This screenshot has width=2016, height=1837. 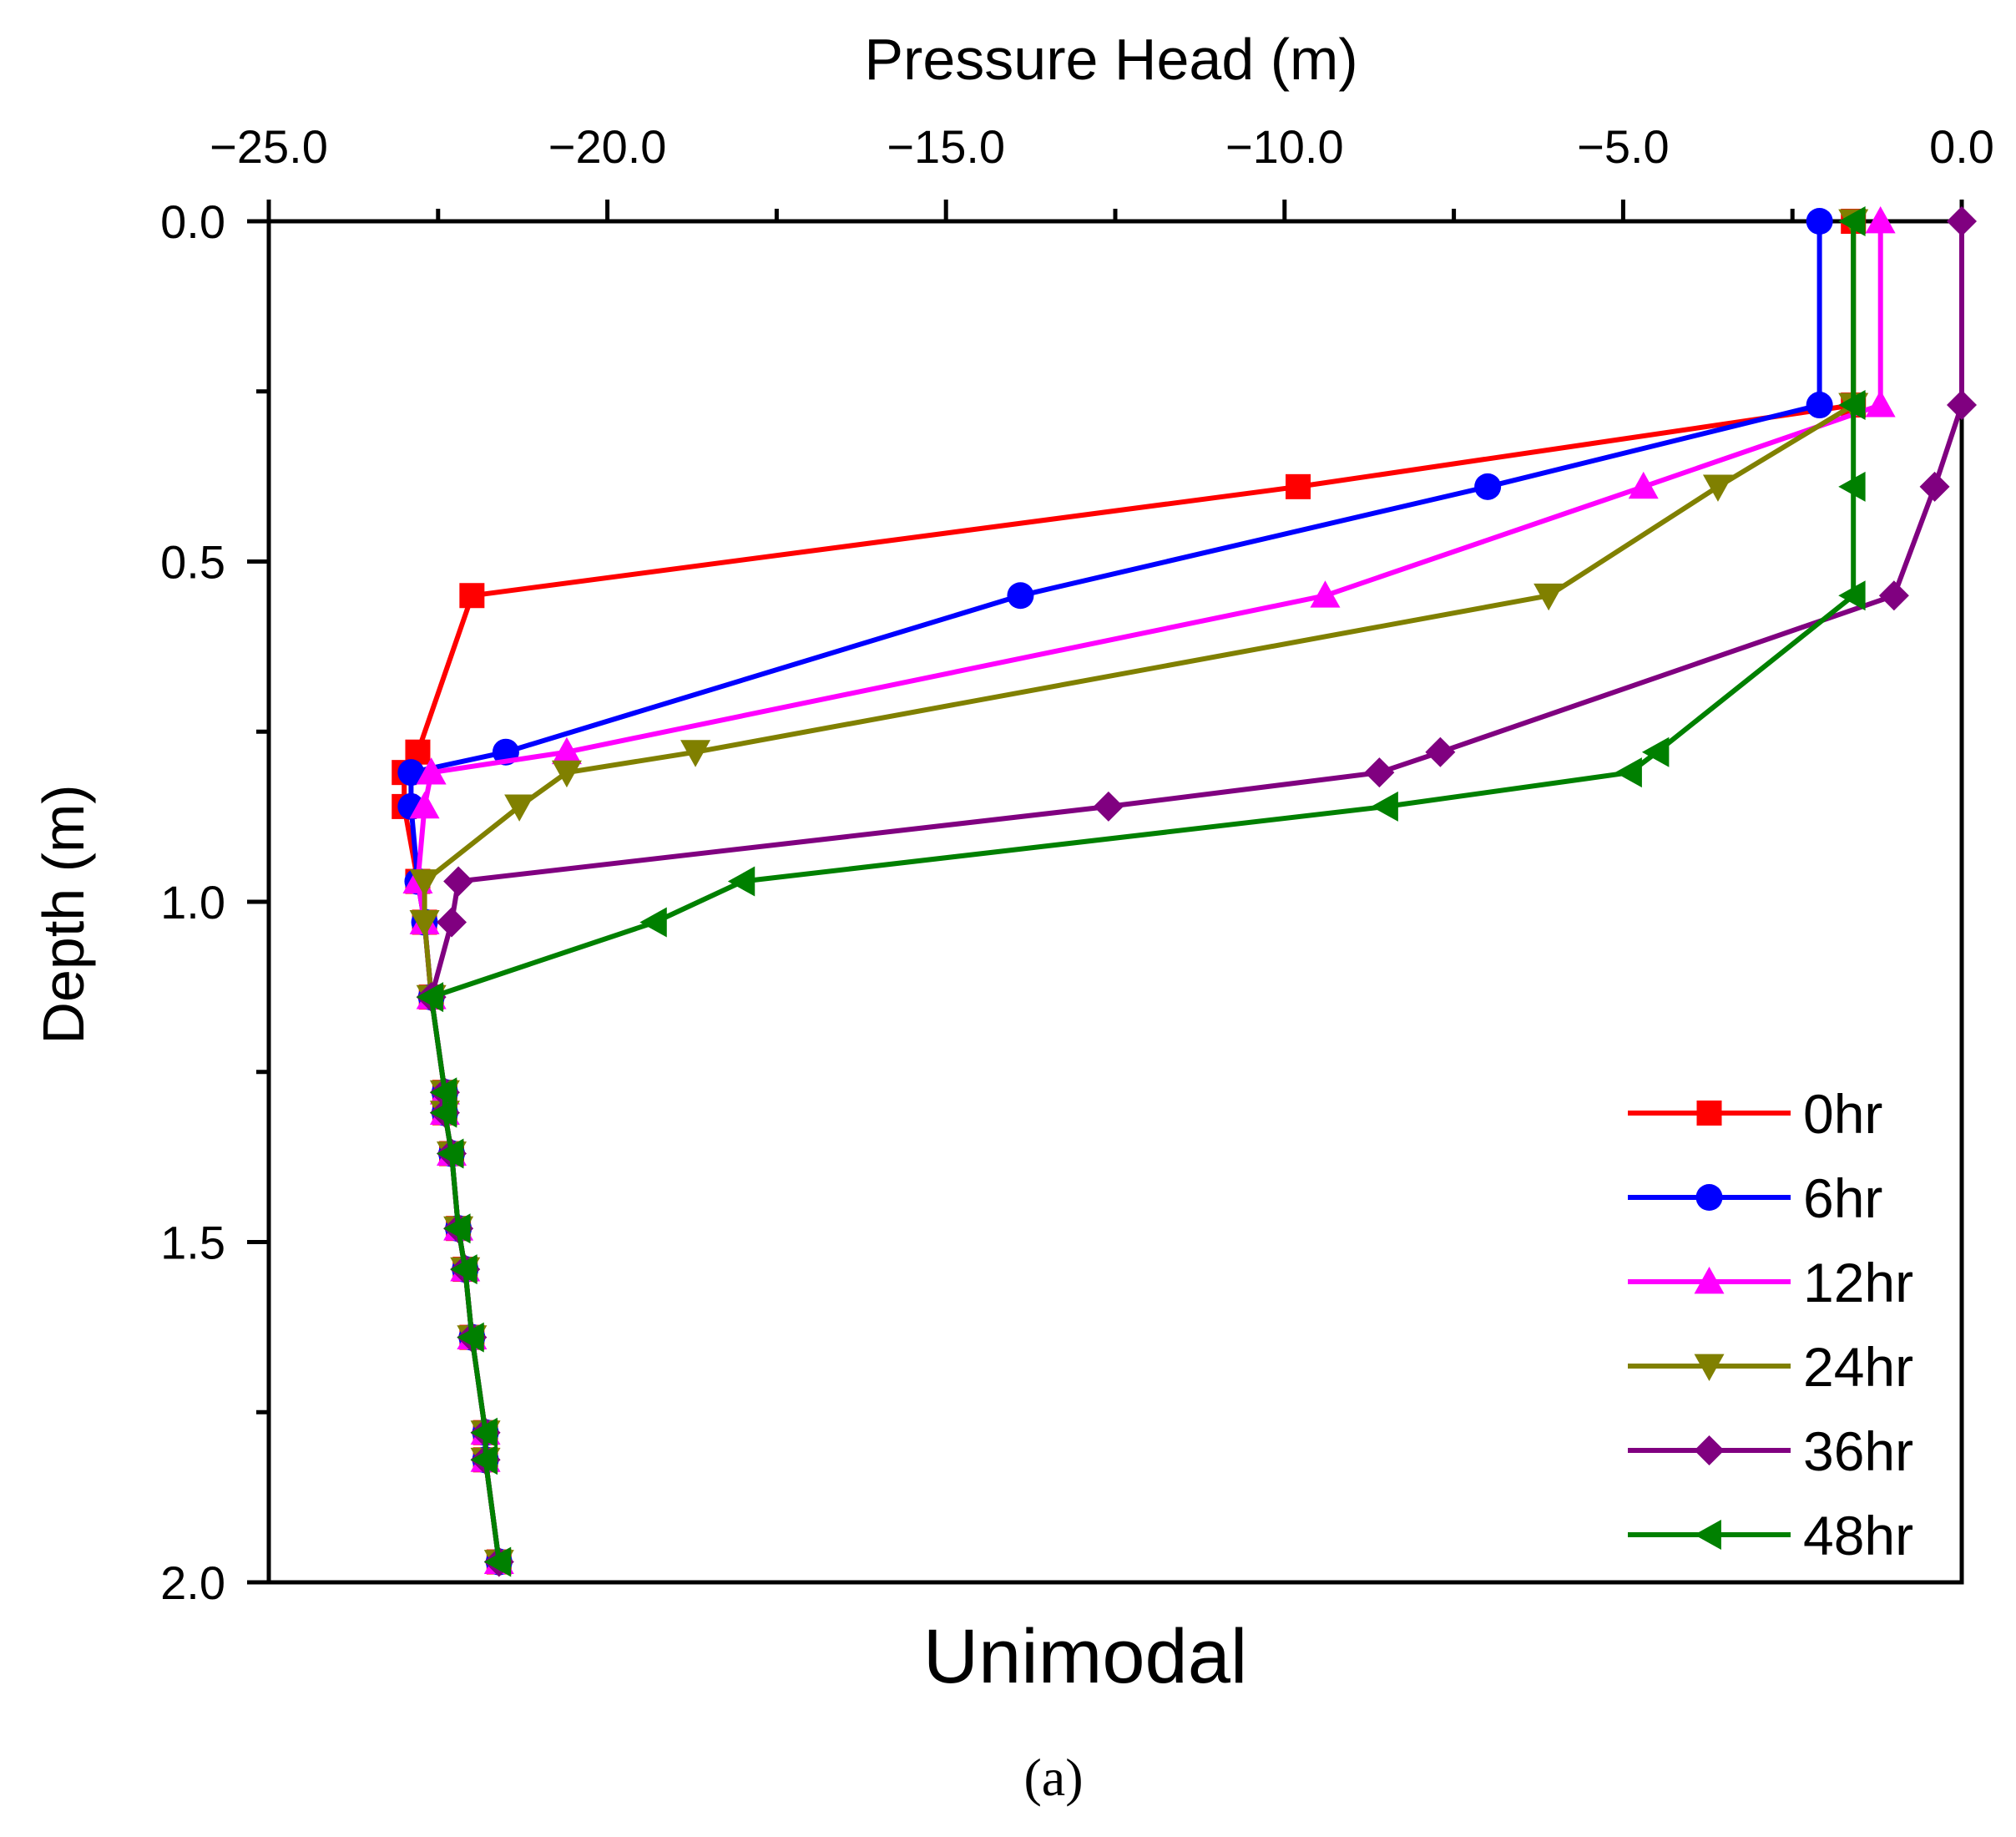 I want to click on y-axis-title: Depth (m), so click(x=64, y=914).